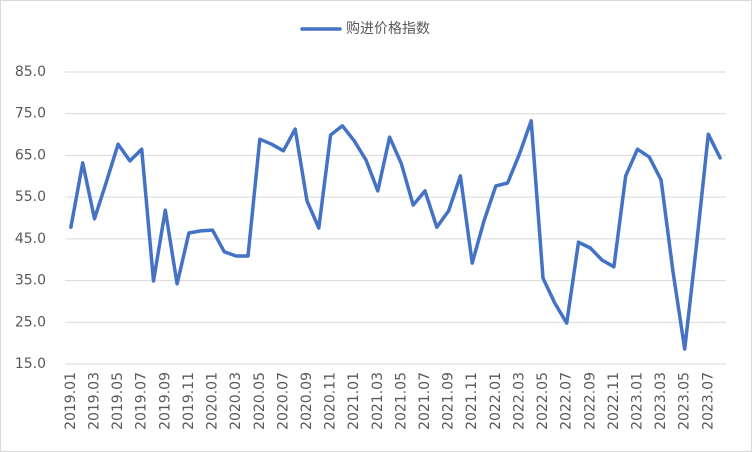  What do you see at coordinates (425, 401) in the screenshot?
I see `x-tick-label: 2021.07` at bounding box center [425, 401].